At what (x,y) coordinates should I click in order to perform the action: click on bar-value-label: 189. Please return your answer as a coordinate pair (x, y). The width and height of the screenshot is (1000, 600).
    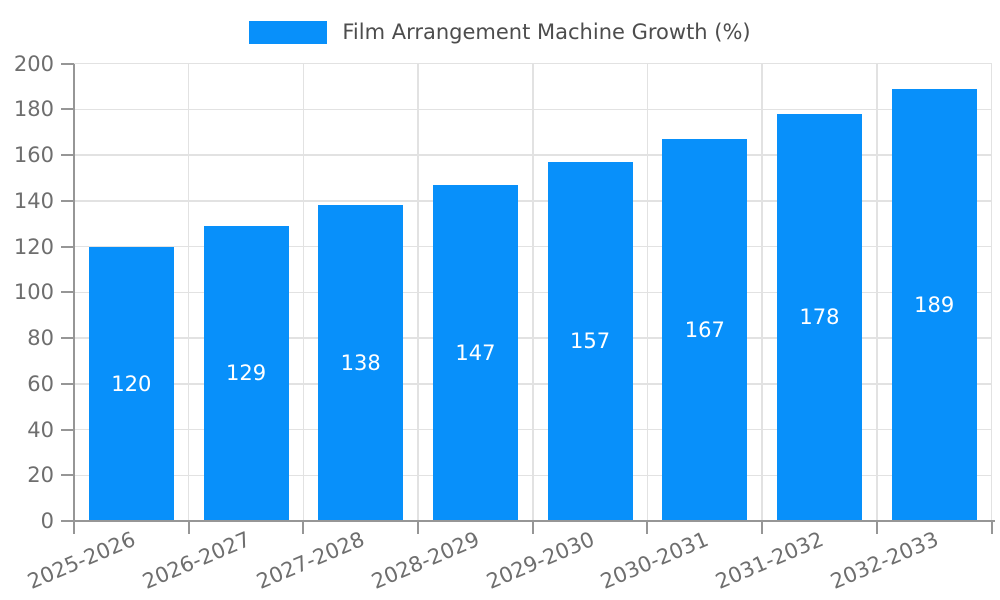
    Looking at the image, I should click on (934, 304).